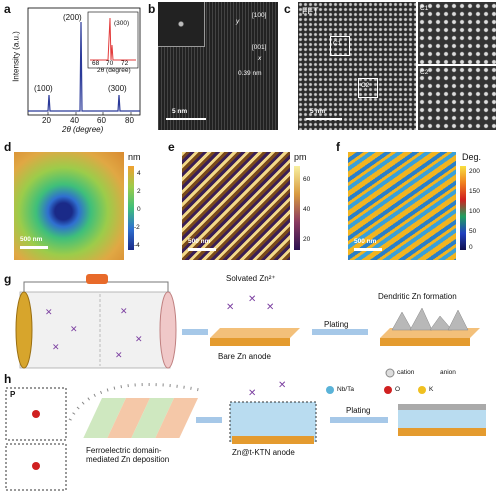 The height and width of the screenshot is (492, 500). I want to click on pfm-phase-tick-50: 50, so click(473, 231).